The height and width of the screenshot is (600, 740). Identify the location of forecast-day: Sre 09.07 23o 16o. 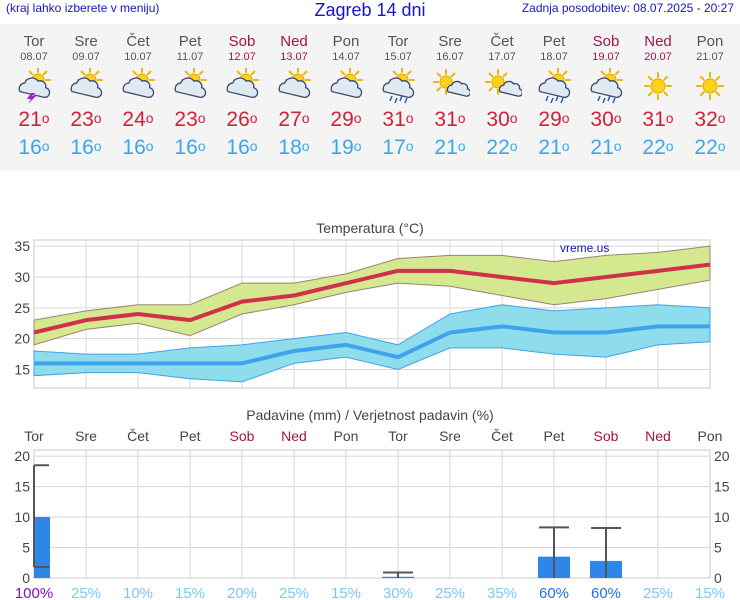
(86, 93).